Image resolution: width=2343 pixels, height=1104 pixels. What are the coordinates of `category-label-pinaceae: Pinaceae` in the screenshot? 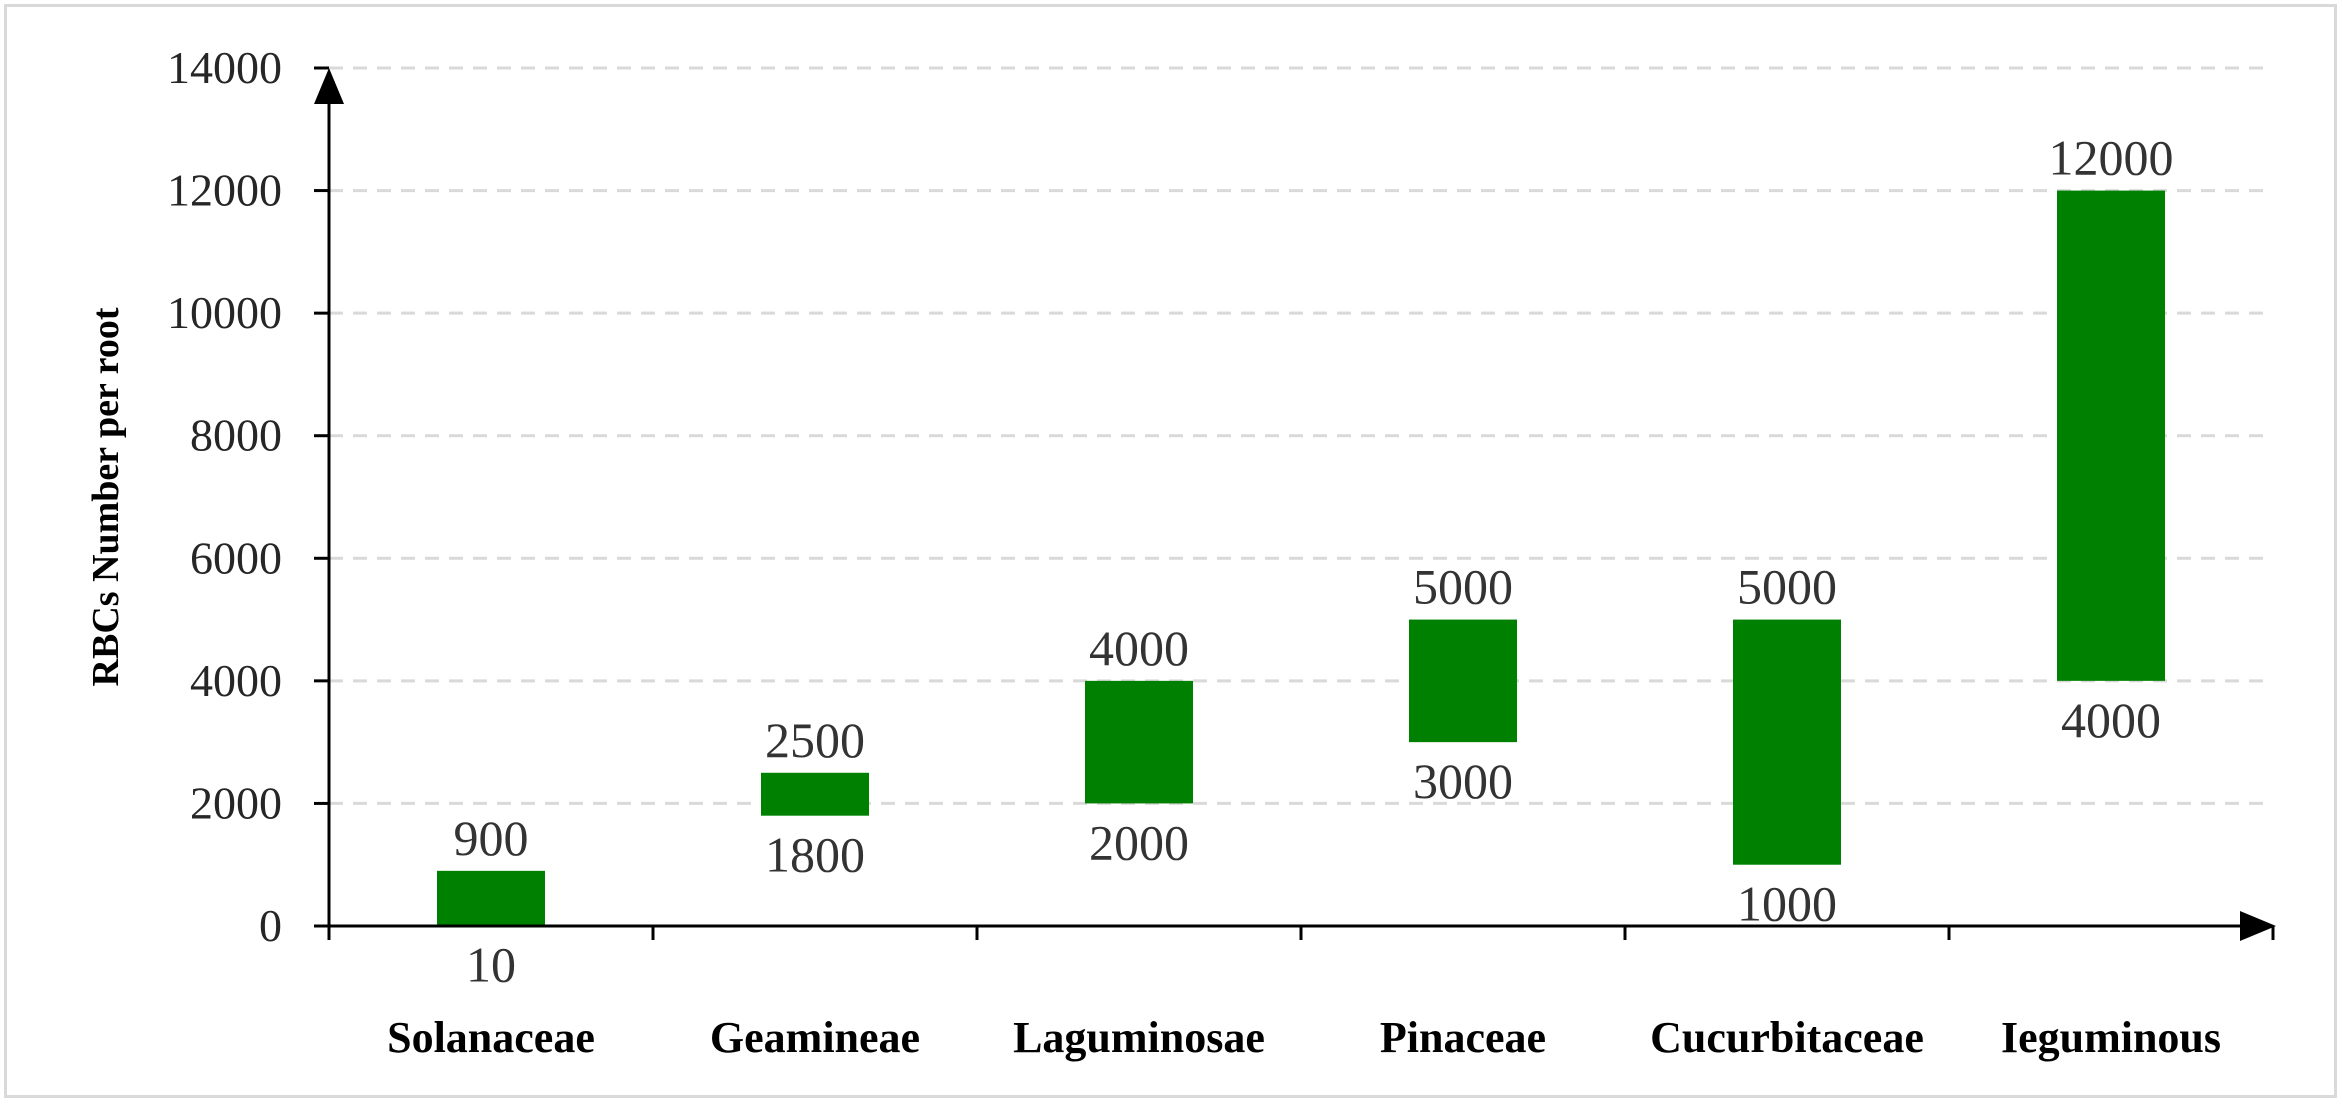 It's located at (1463, 1037).